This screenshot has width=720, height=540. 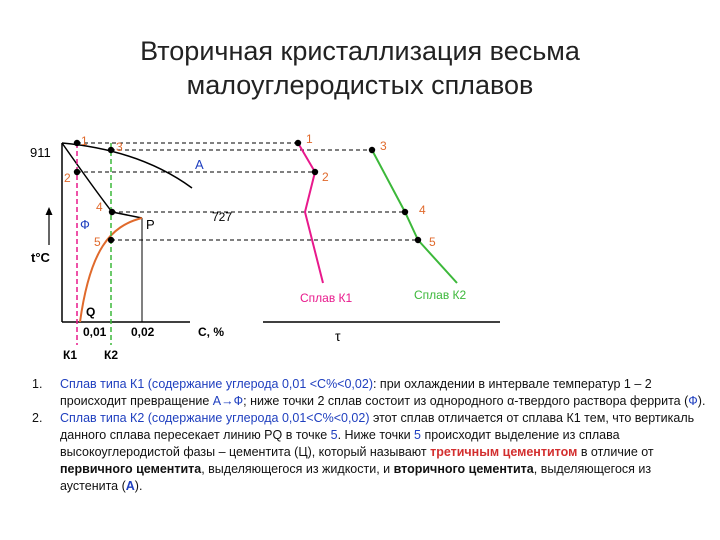 I want to click on time-axis-label: τ, so click(x=338, y=336).